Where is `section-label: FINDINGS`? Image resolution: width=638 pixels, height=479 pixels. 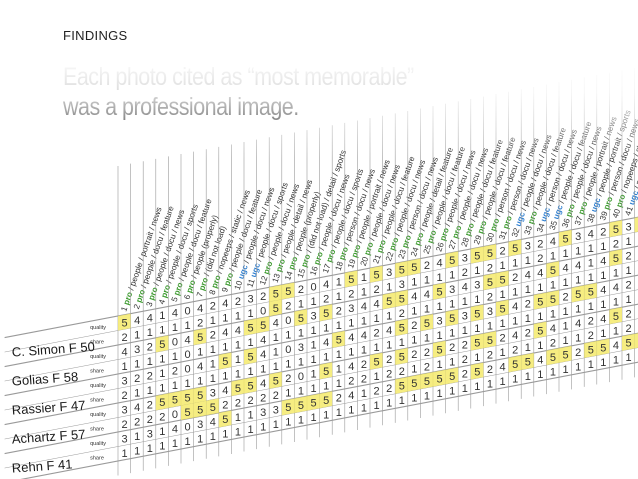 section-label: FINDINGS is located at coordinates (95, 35).